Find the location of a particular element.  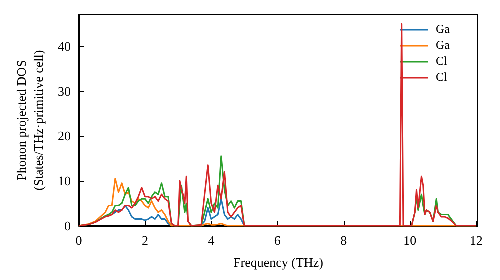

x-tick-label: 0 is located at coordinates (79, 240).